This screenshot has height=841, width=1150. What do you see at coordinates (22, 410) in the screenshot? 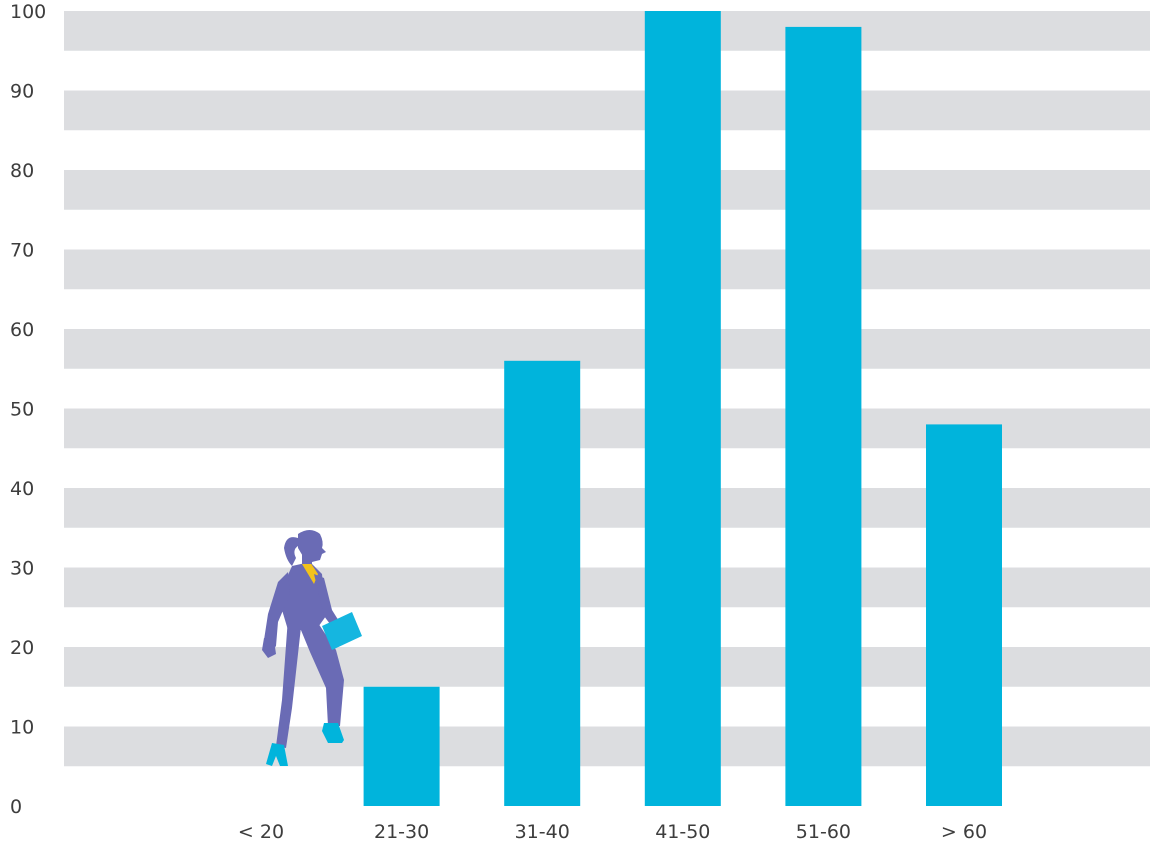
I see `y-tick-label: 50` at bounding box center [22, 410].